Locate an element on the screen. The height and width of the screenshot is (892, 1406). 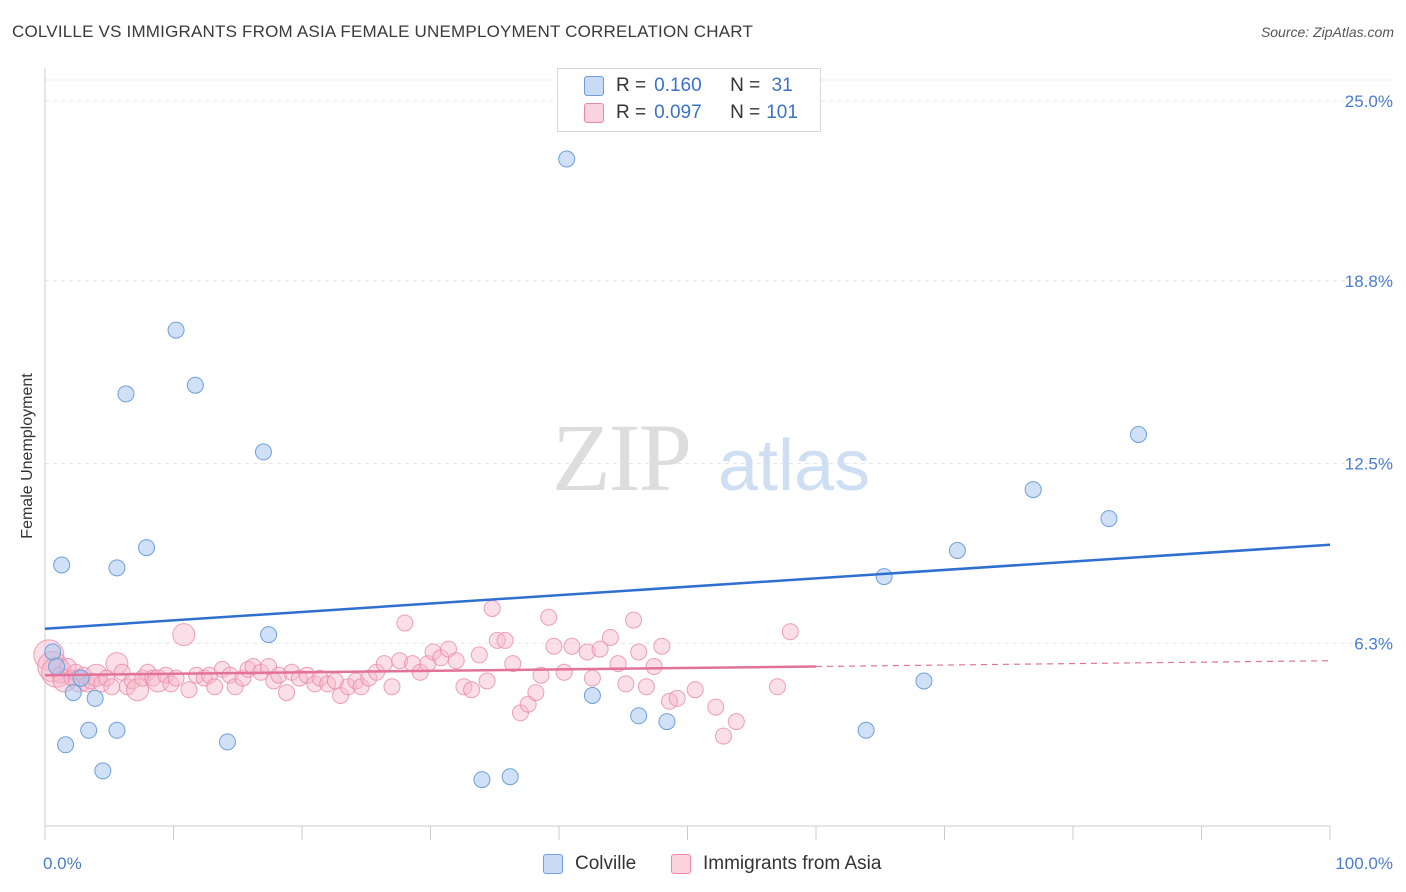
x-tick-labels: 0.0% 100.0% is located at coordinates (718, 863).